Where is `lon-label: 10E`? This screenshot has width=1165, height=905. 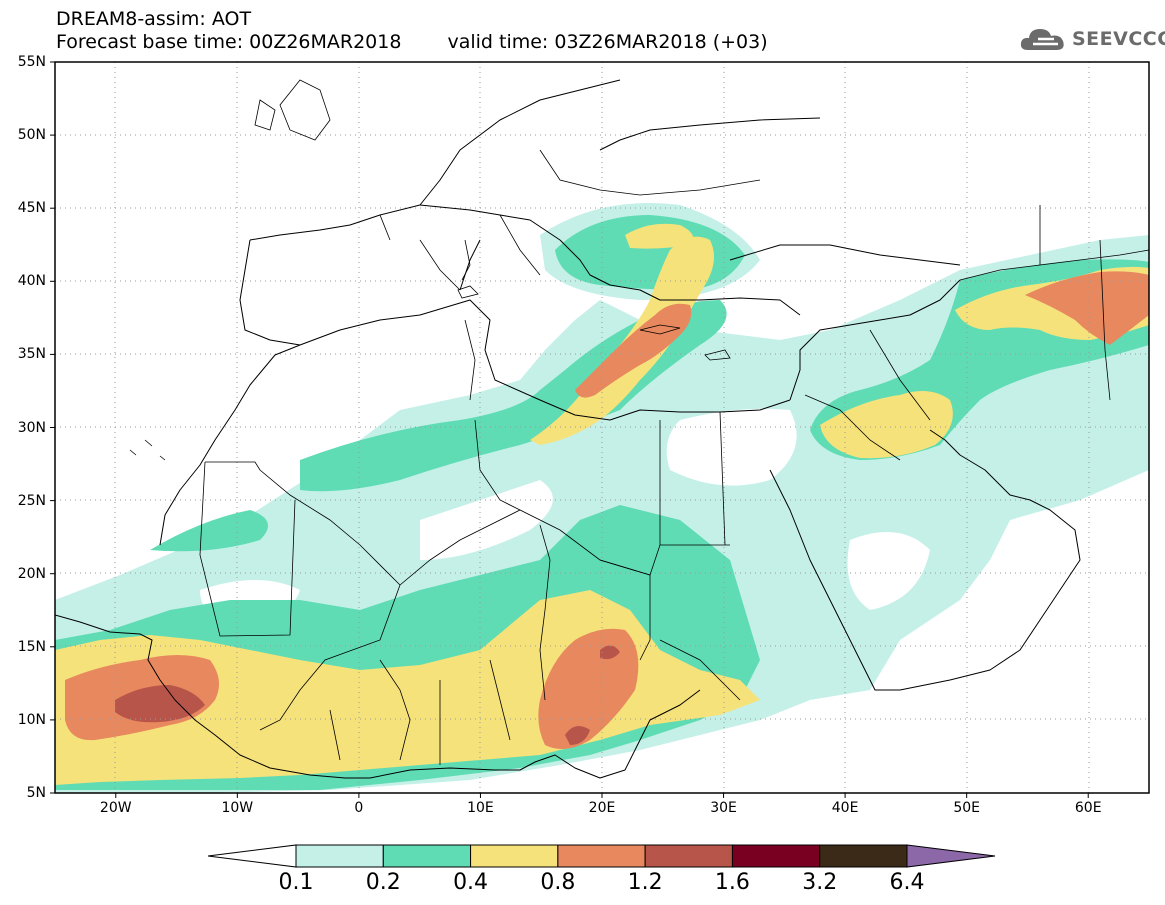 lon-label: 10E is located at coordinates (480, 808).